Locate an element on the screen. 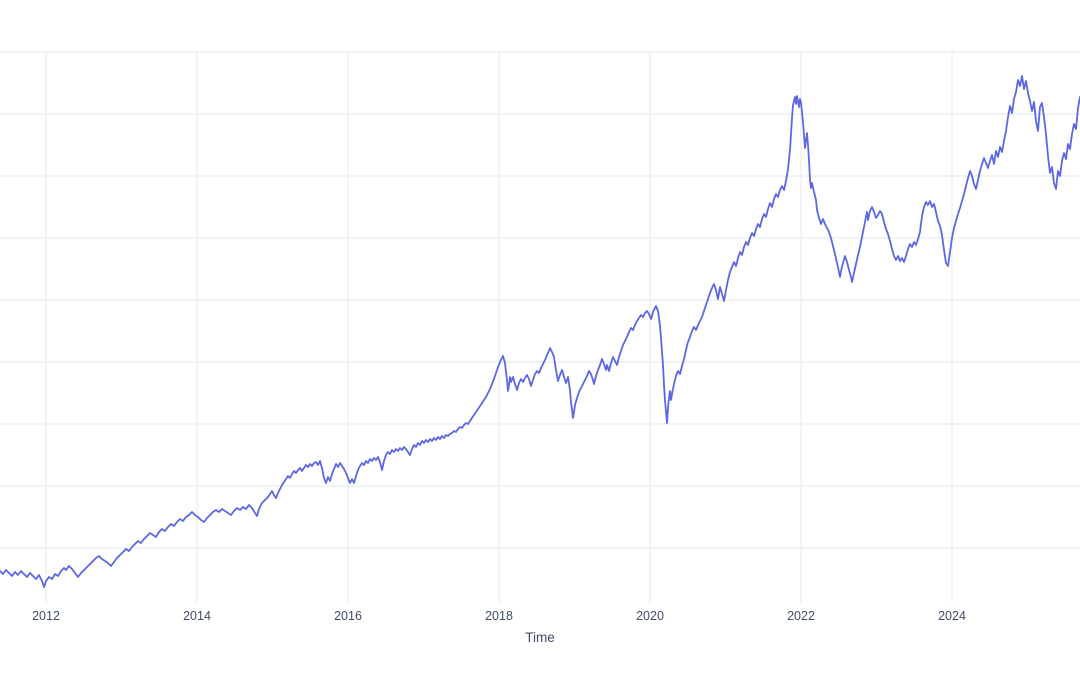 The image size is (1080, 675). x-tick-label: 2018 is located at coordinates (499, 616).